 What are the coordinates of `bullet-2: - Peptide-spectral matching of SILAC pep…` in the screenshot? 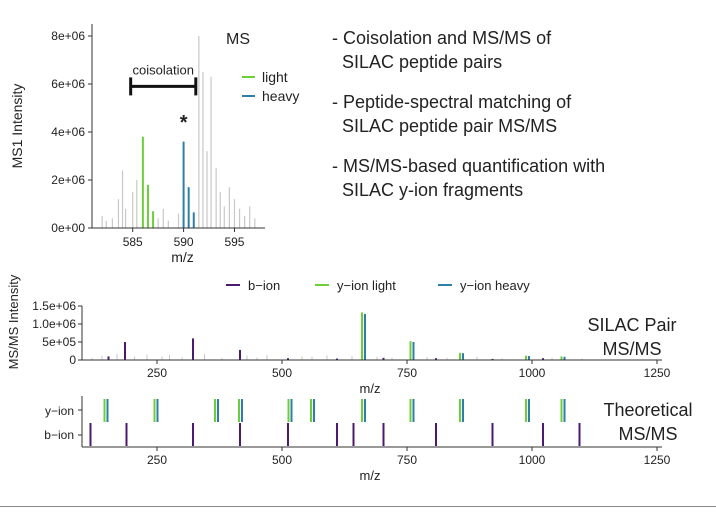 It's located at (522, 114).